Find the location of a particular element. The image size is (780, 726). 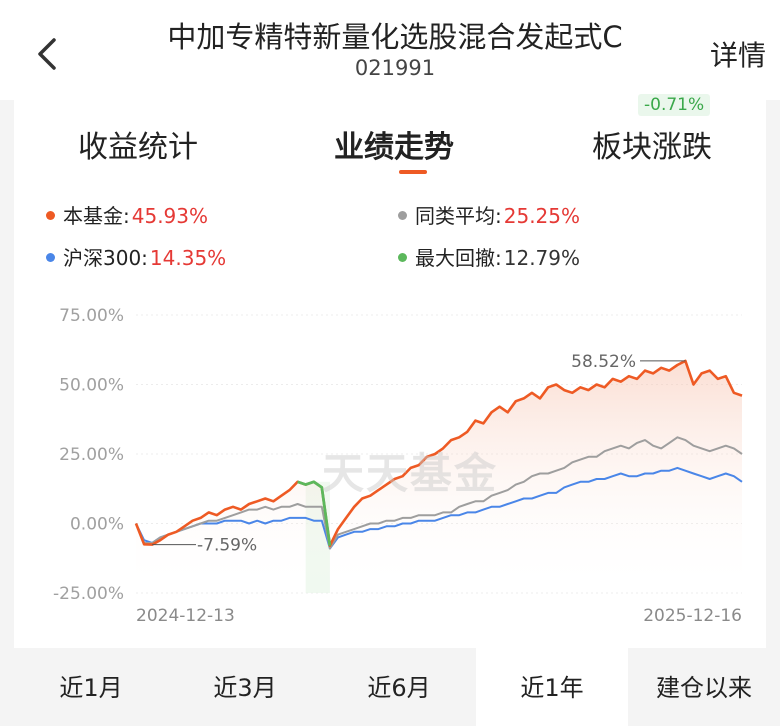

y-tick-label: 25.00% is located at coordinates (91, 455).